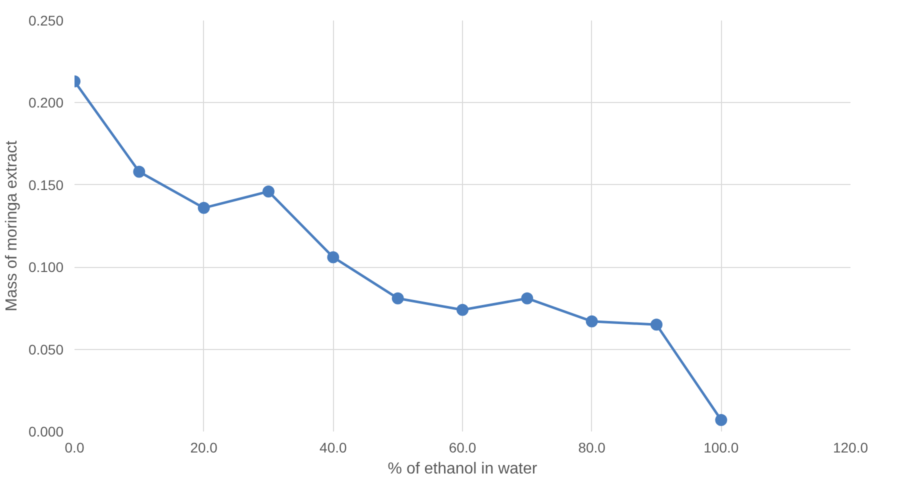 The height and width of the screenshot is (496, 917). Describe the element at coordinates (46, 184) in the screenshot. I see `y-tick-label: 0.150` at that location.